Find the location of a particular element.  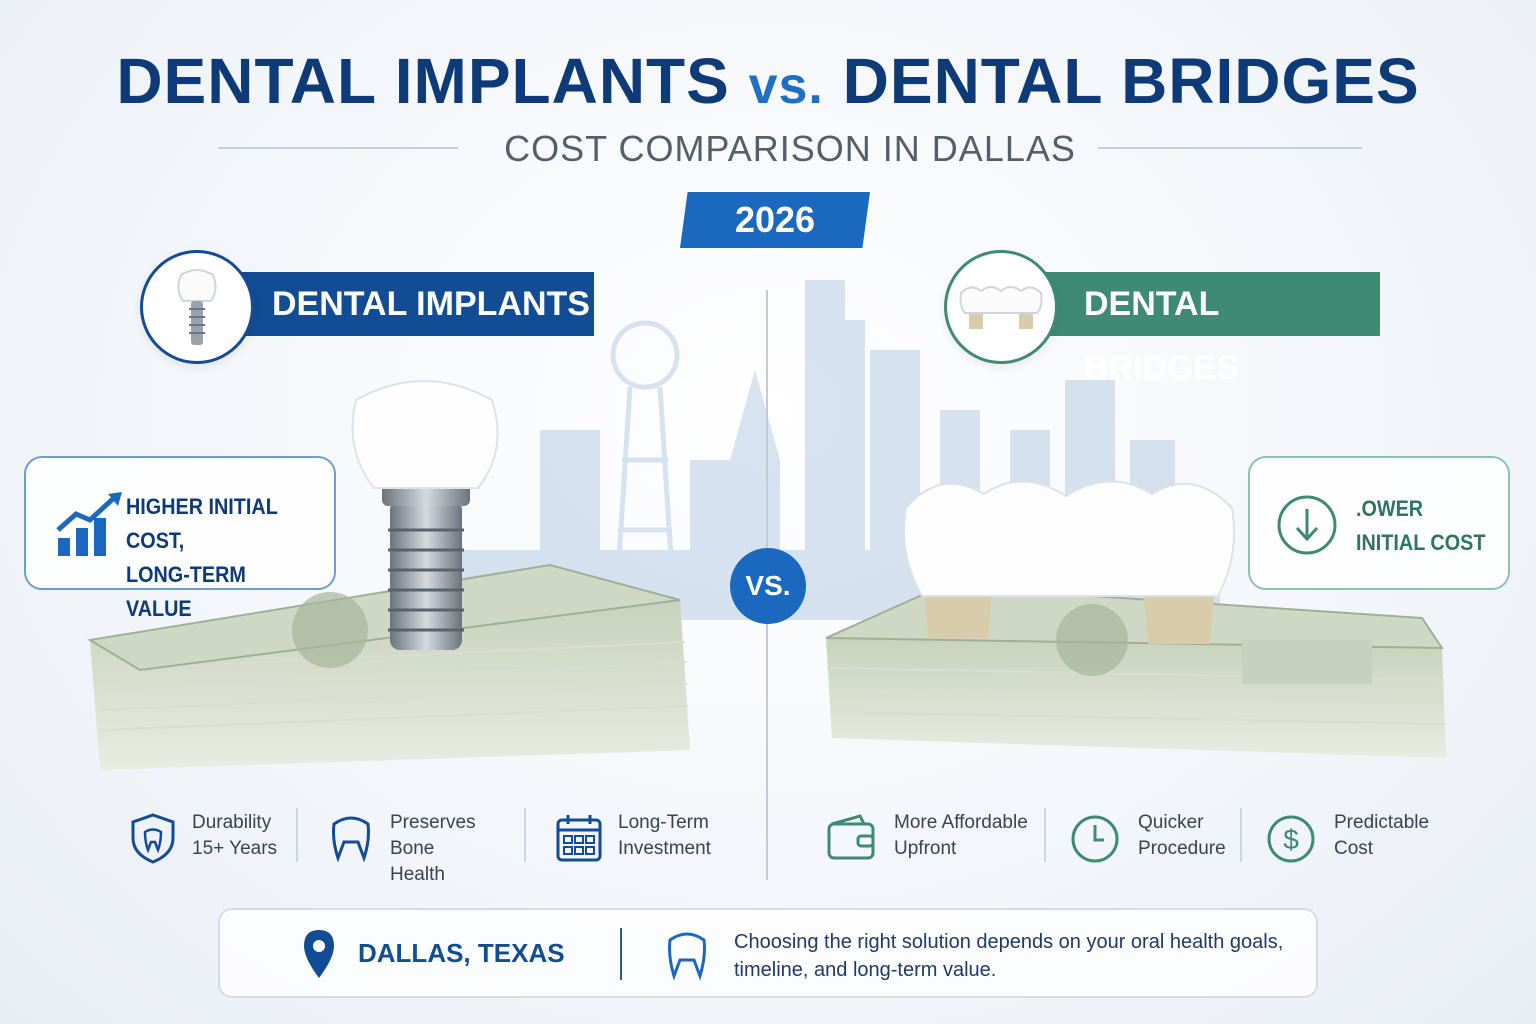

shield-tooth-icon is located at coordinates (153, 838).